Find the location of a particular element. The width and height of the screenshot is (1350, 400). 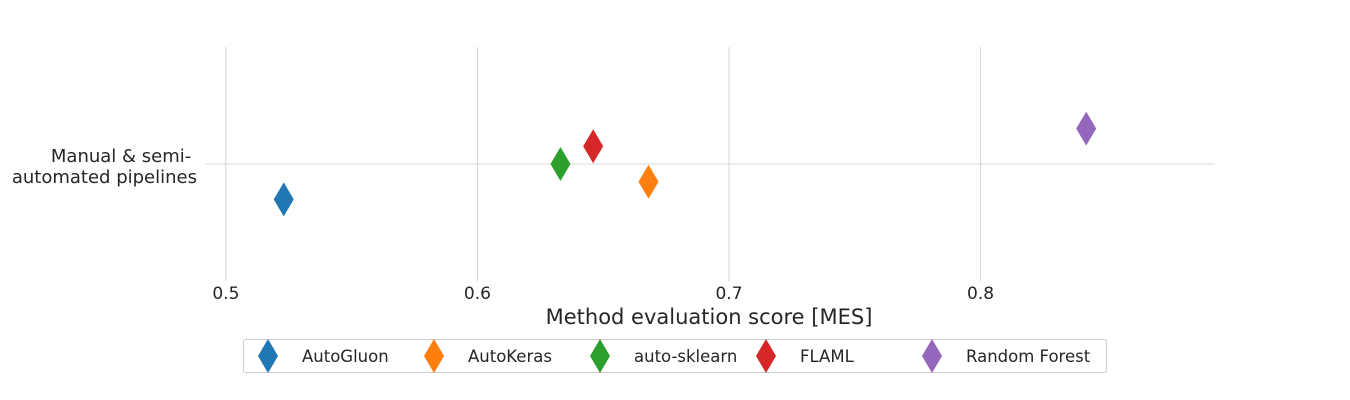

y-category-label-line-1: Manual & semi- is located at coordinates (121, 156).